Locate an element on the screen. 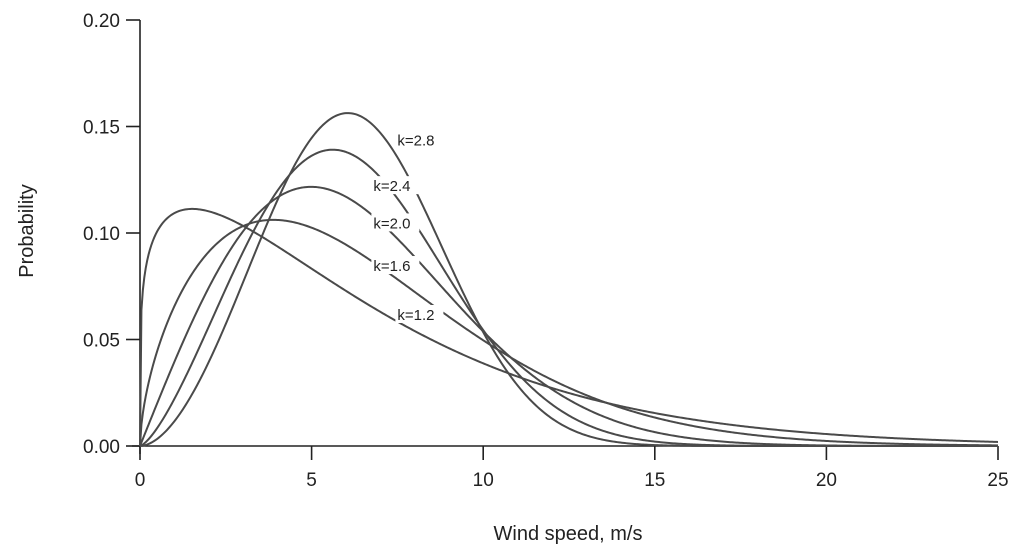  x-tick-label: 0 is located at coordinates (140, 480).